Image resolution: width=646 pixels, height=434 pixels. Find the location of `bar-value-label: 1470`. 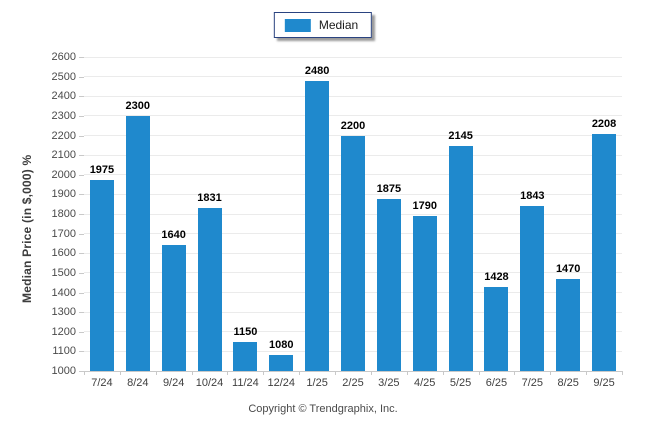

bar-value-label: 1470 is located at coordinates (568, 268).